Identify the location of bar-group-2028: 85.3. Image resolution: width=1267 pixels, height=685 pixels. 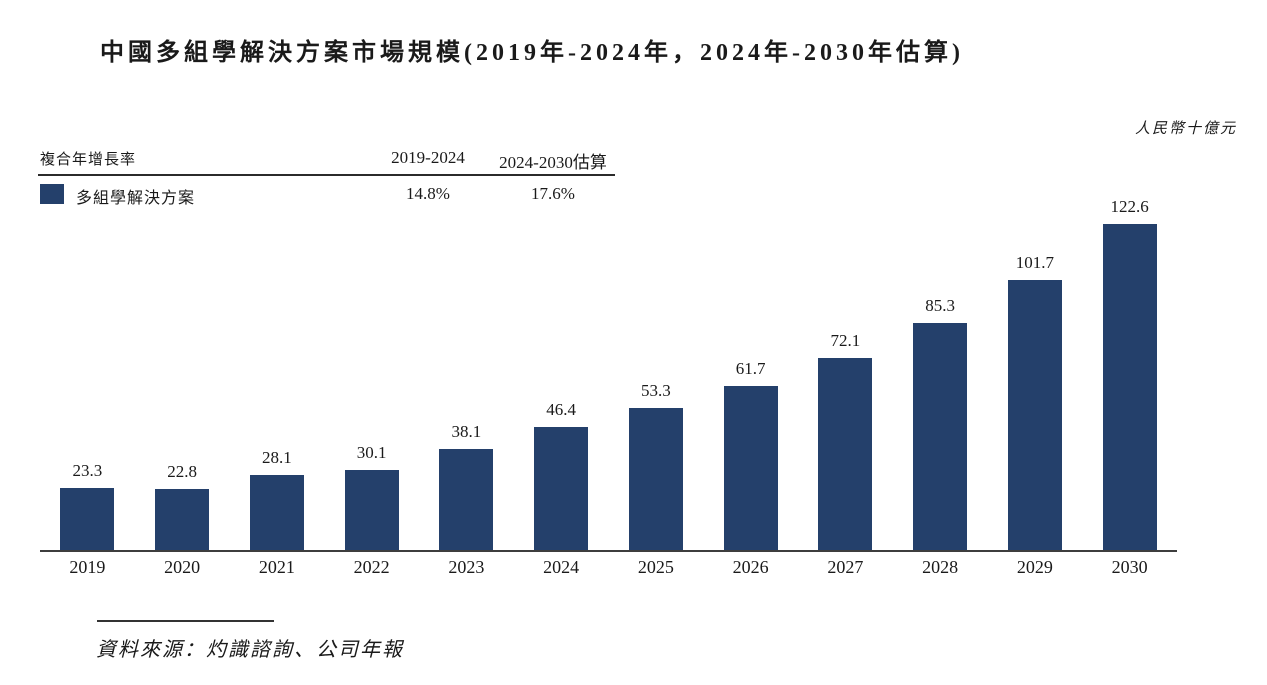
(940, 423).